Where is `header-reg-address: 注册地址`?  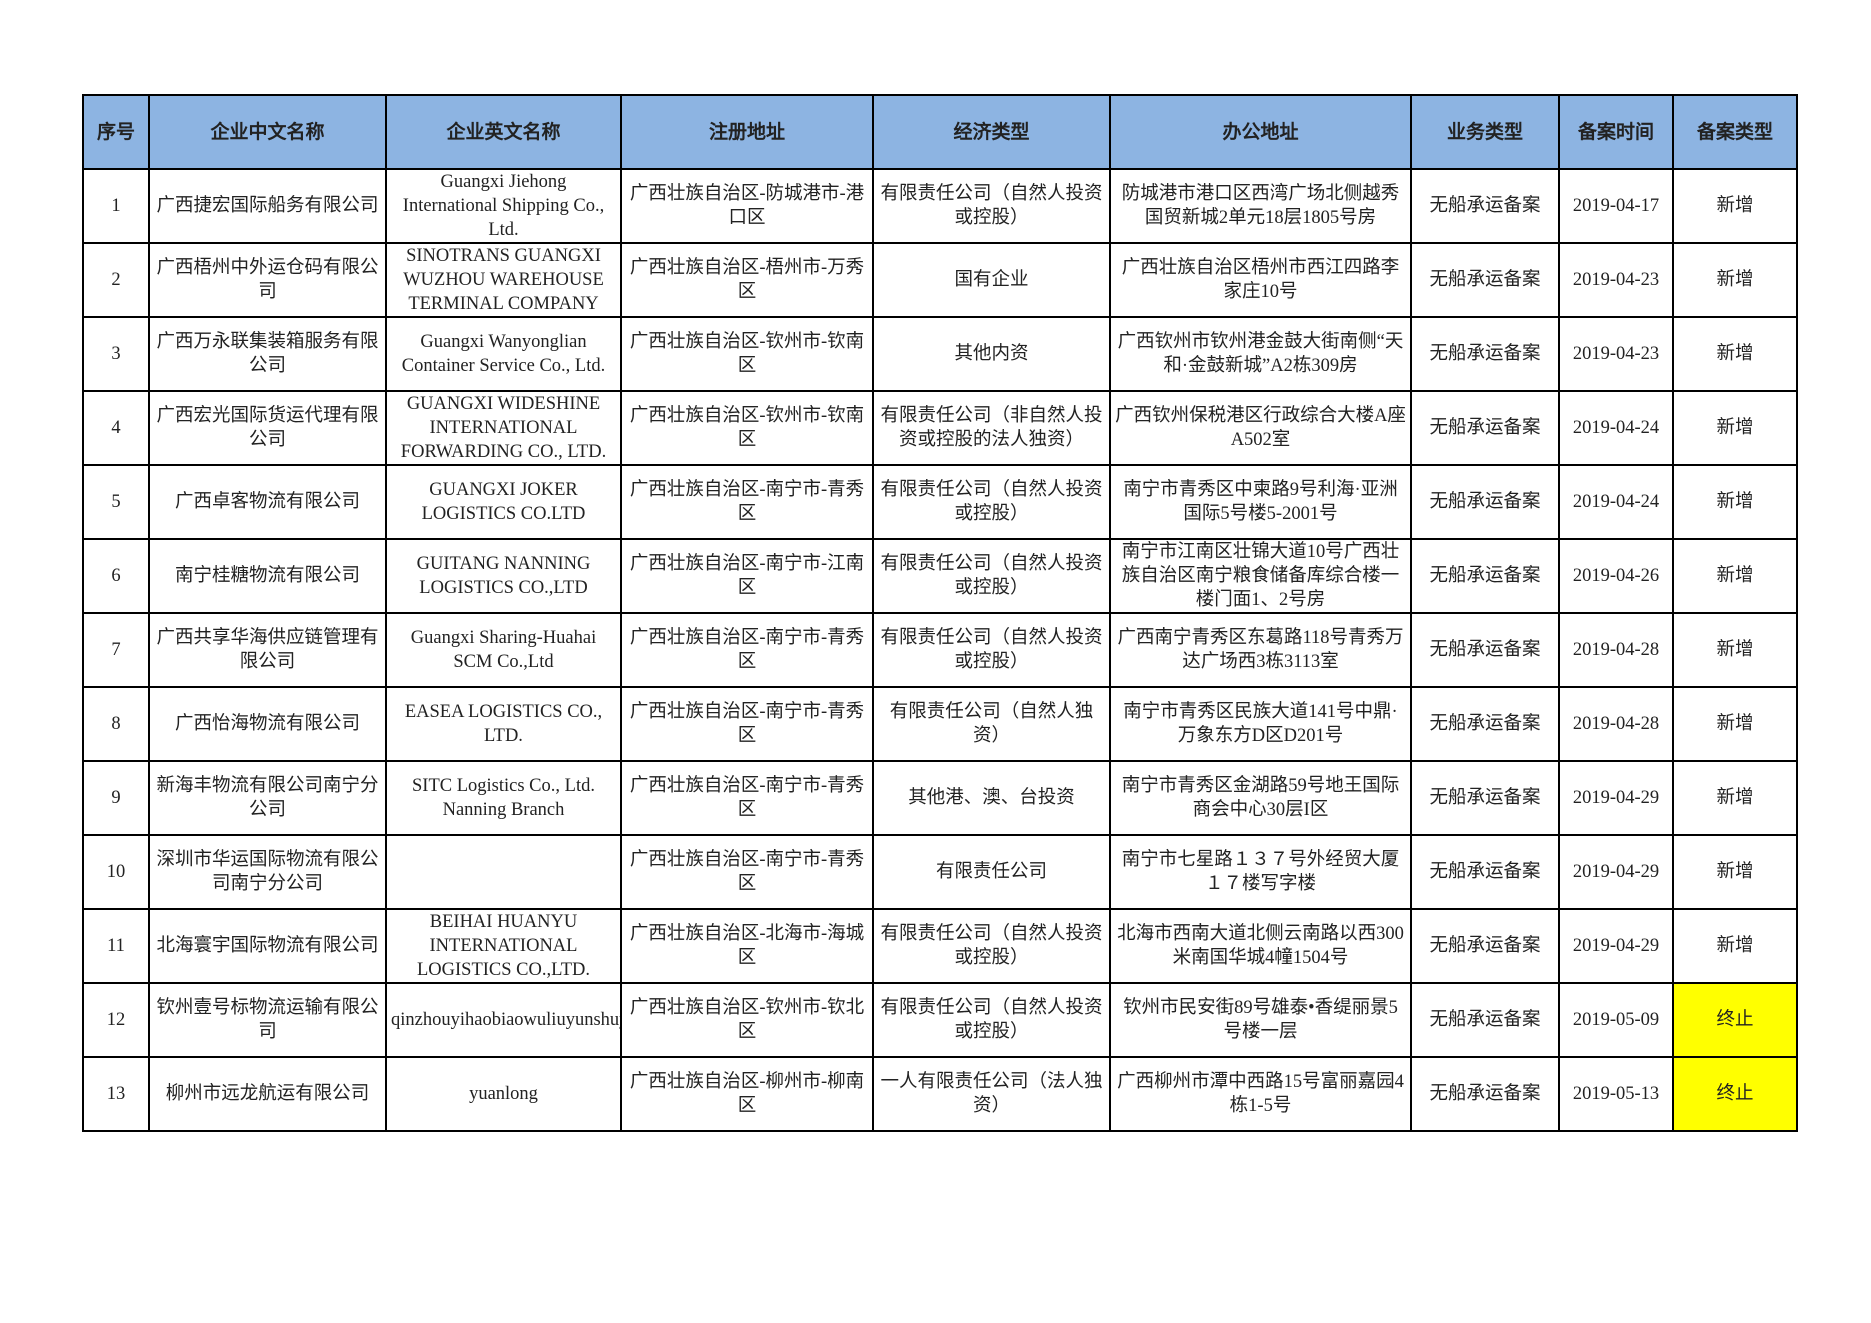
header-reg-address: 注册地址 is located at coordinates (747, 132).